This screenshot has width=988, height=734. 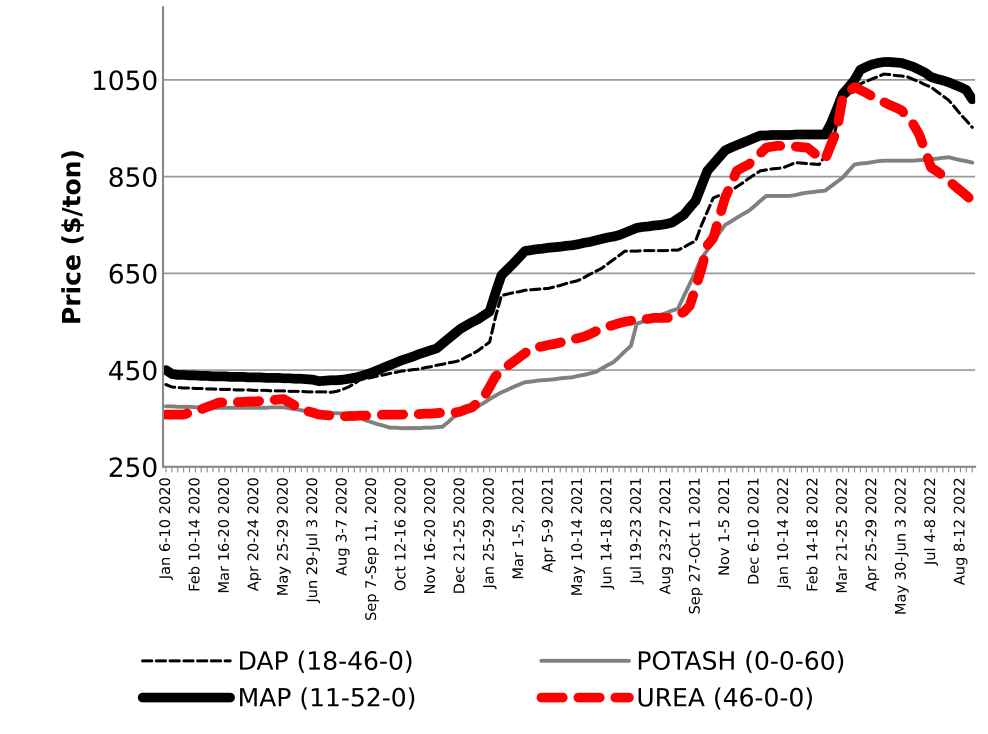 What do you see at coordinates (400, 534) in the screenshot?
I see `x-tick-label: Oct 12-16 2020` at bounding box center [400, 534].